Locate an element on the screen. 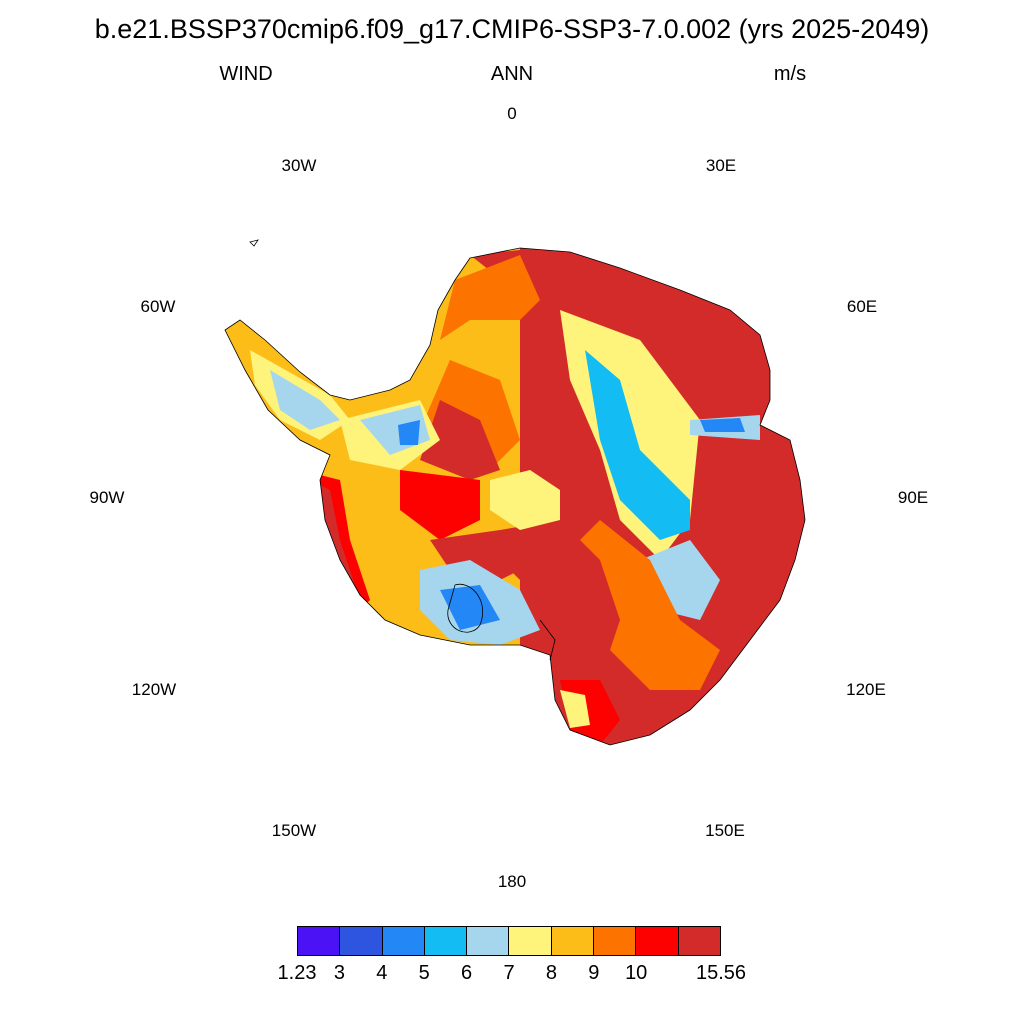 This screenshot has height=1024, width=1024. colorbar-label-7: 9 is located at coordinates (594, 973).